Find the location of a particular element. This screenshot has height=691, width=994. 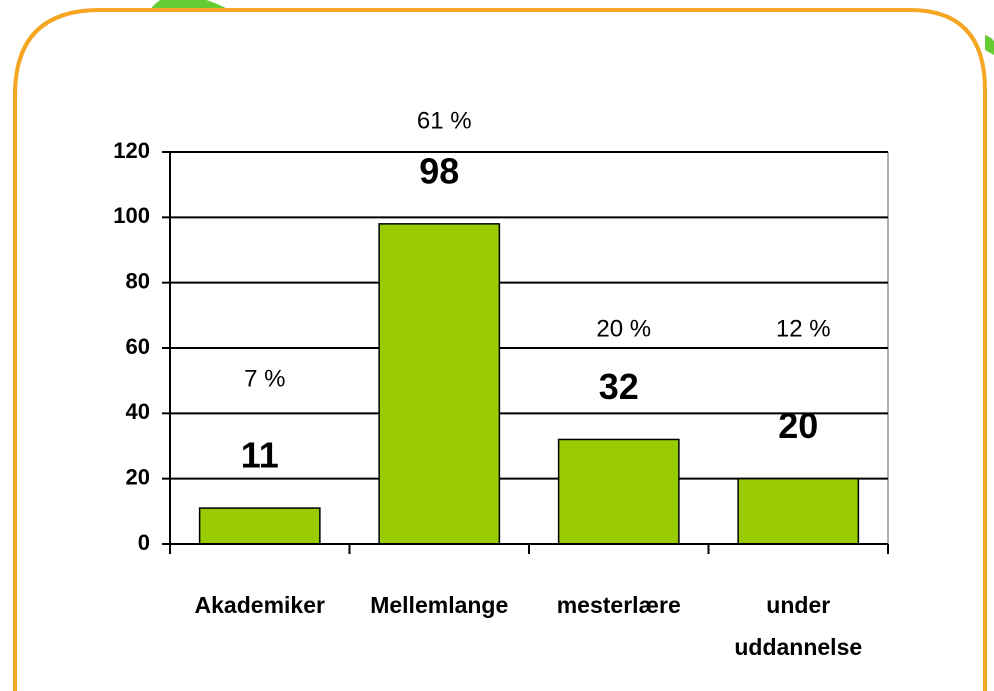

annotation: 7 % is located at coordinates (264, 378).